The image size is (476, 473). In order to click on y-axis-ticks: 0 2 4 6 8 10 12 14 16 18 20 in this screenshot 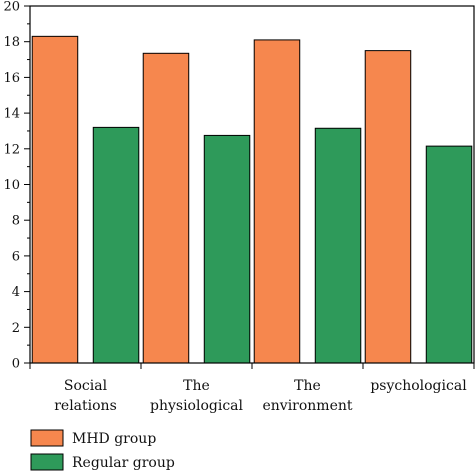, I will do `click(16, 186)`.